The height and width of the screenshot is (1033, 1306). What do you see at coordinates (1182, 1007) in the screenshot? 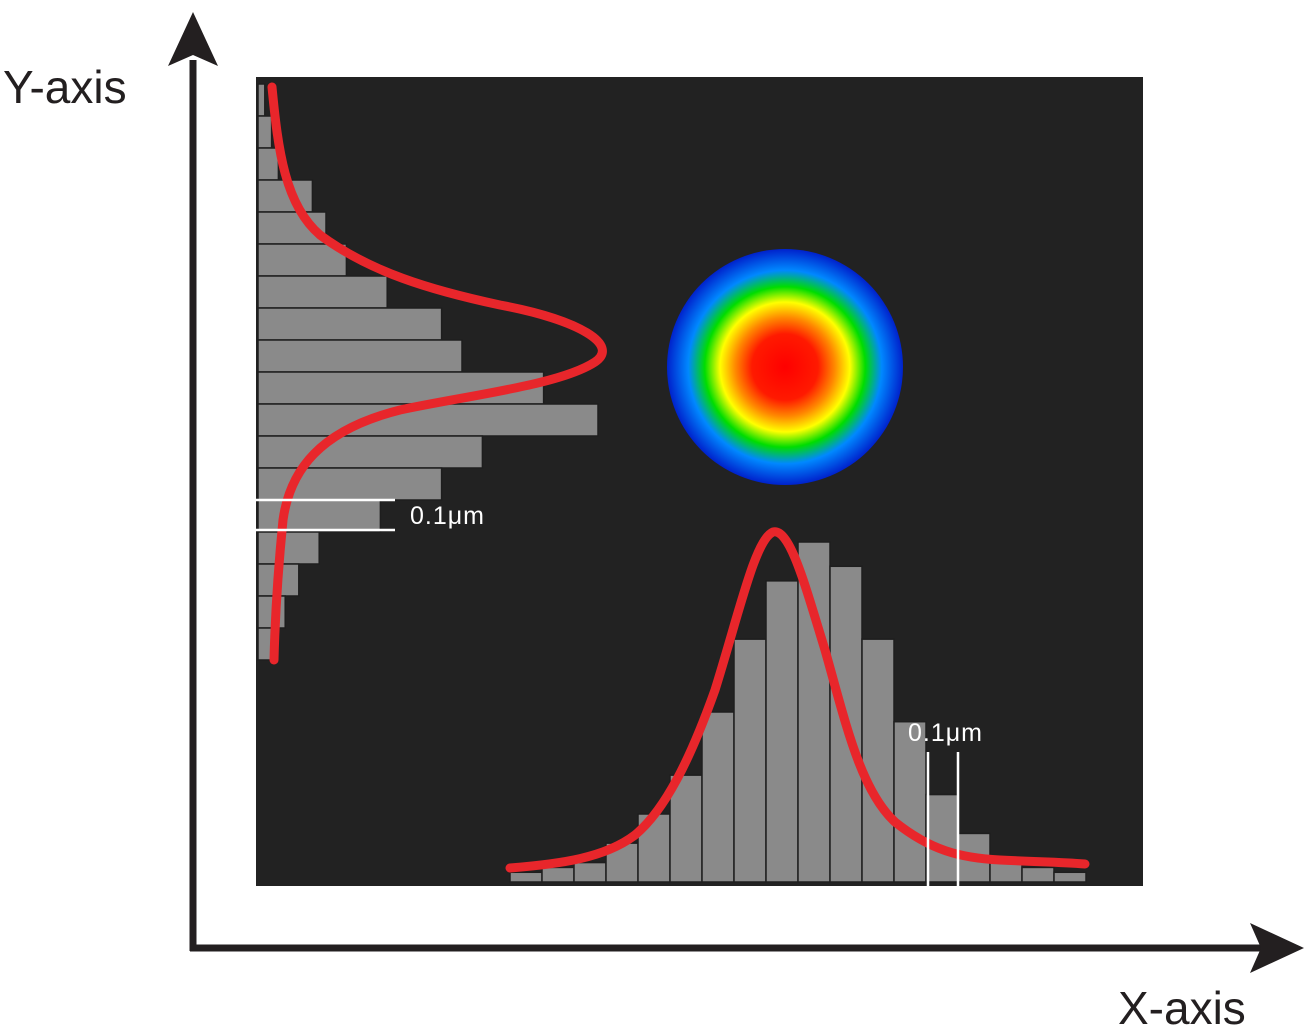
I see `x-axis-label: X-axis` at bounding box center [1182, 1007].